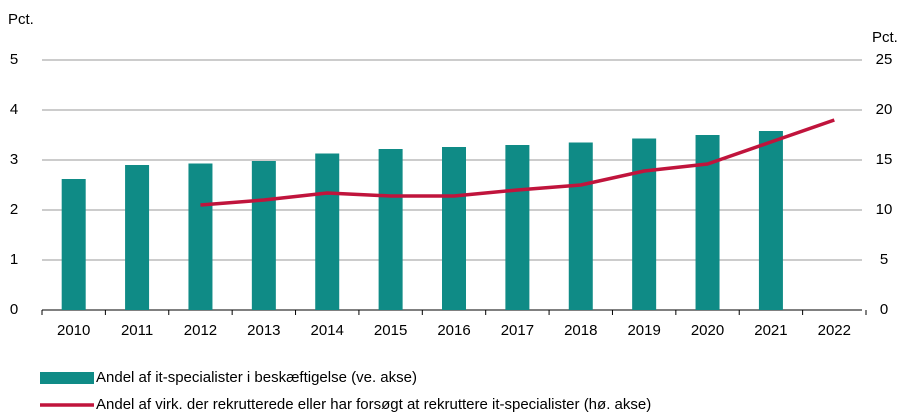  What do you see at coordinates (14, 309) in the screenshot?
I see `y-tick-label: 0` at bounding box center [14, 309].